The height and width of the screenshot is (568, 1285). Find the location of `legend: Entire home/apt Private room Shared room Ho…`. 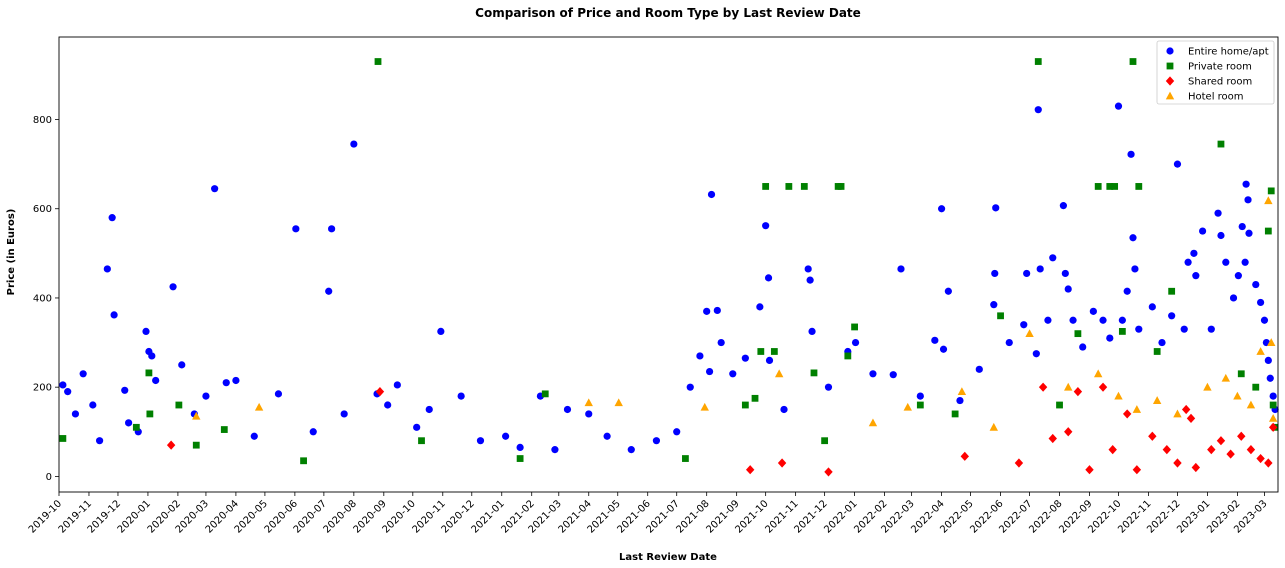

legend: Entire home/apt Private room Shared room Ho… is located at coordinates (1215, 72).